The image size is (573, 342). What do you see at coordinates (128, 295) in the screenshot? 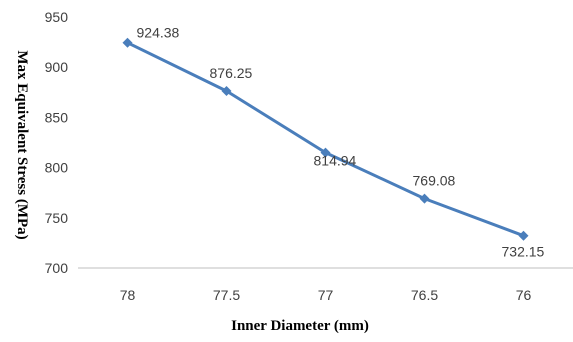
I see `x-tick-label: 78` at bounding box center [128, 295].